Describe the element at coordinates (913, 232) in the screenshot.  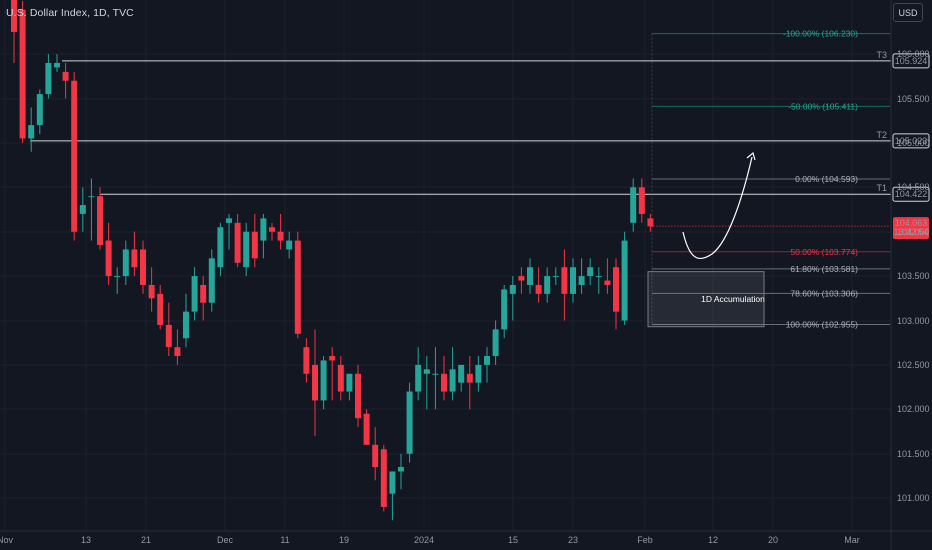
I see `price-tick-label: 104.000` at that location.